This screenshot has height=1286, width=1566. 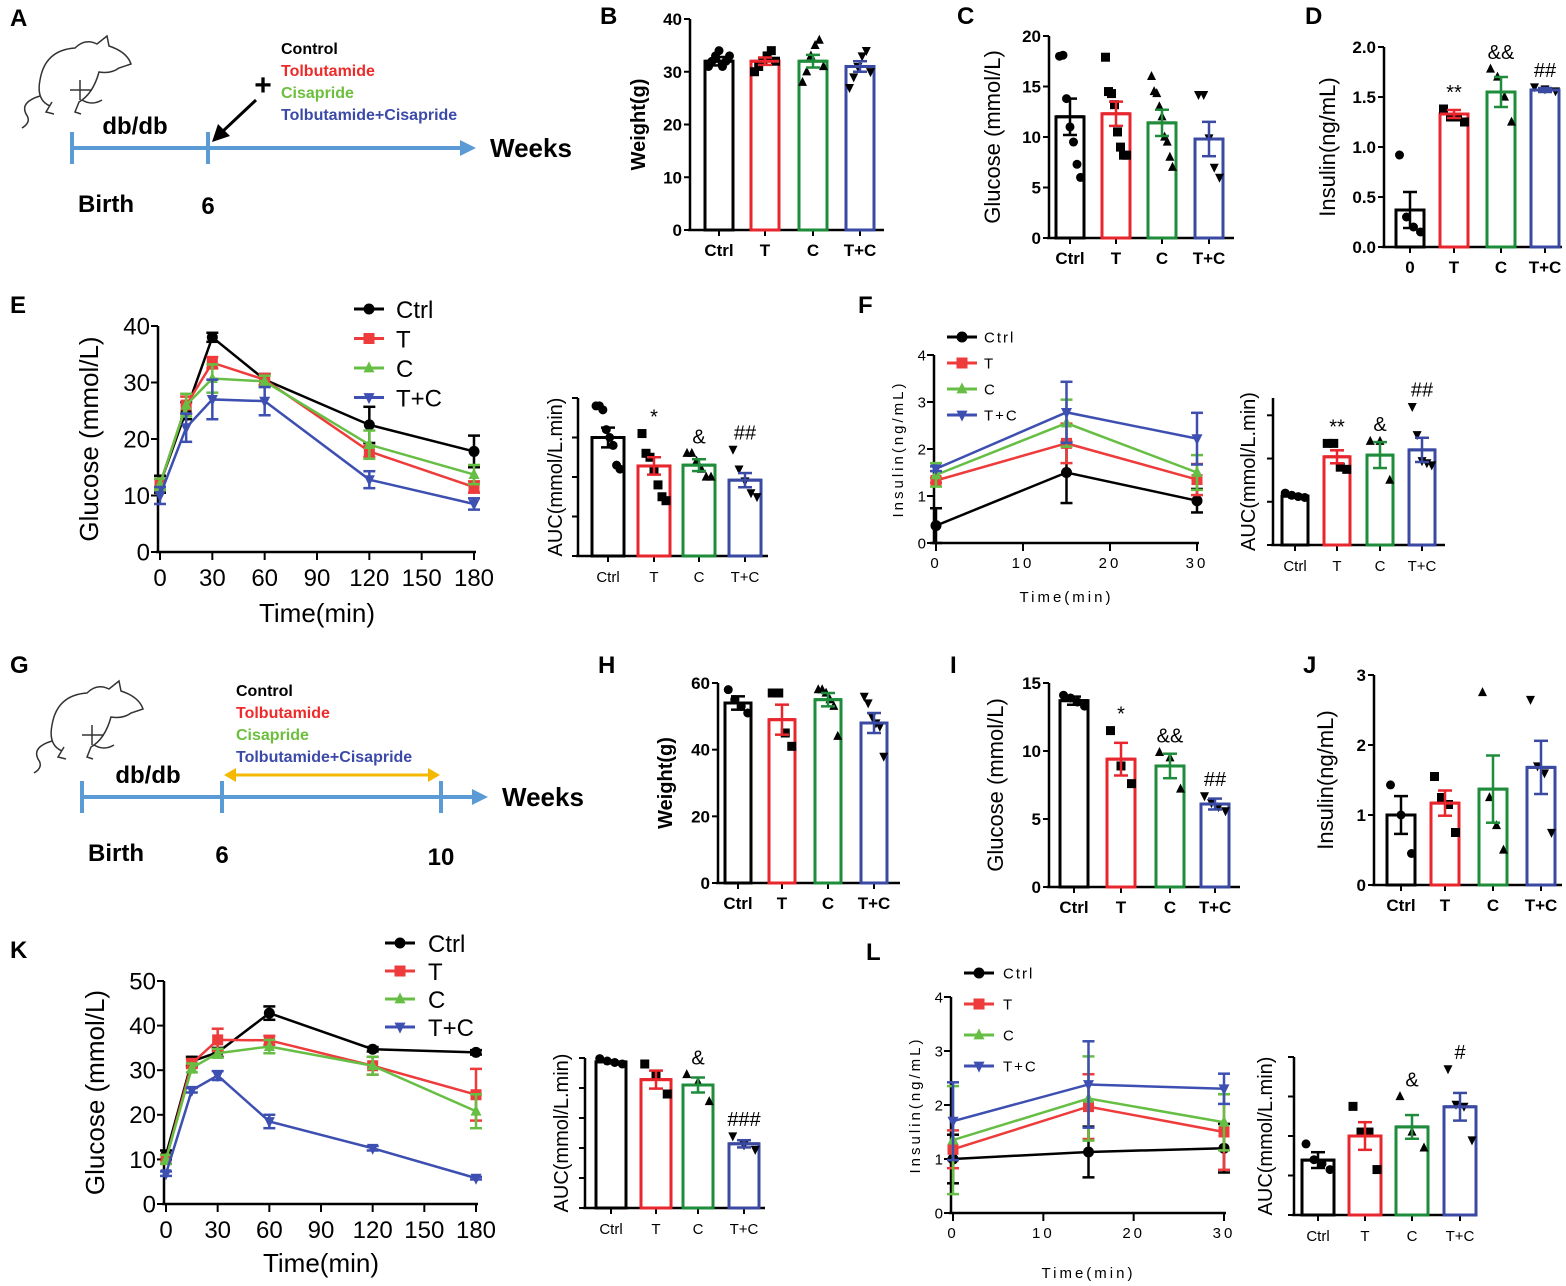 What do you see at coordinates (1366, 1143) in the screenshot?
I see `bar-chart-L: AUC(mmol/L.min) Ctrl T C & T+C #` at bounding box center [1366, 1143].